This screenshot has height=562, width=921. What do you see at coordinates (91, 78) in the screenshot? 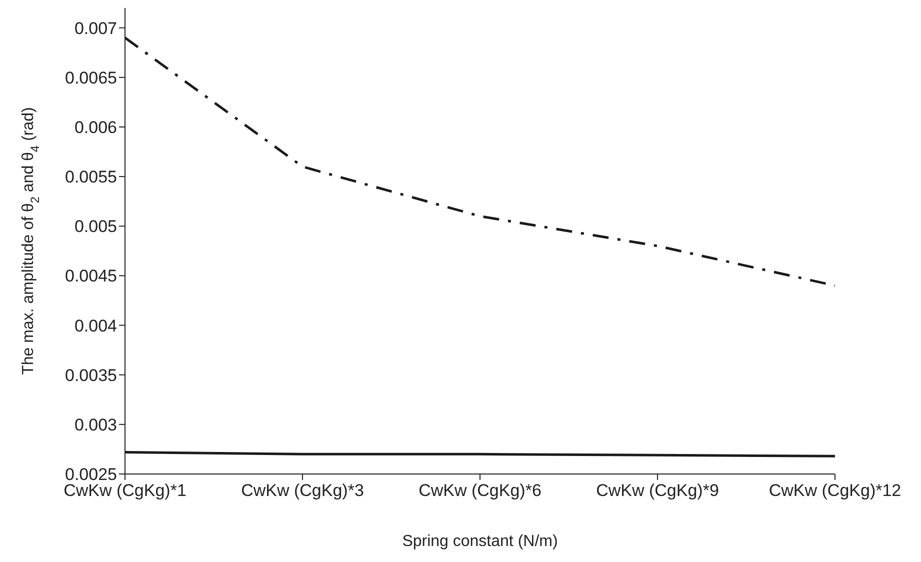
I see `y-tick-label: 0.0065` at bounding box center [91, 78].